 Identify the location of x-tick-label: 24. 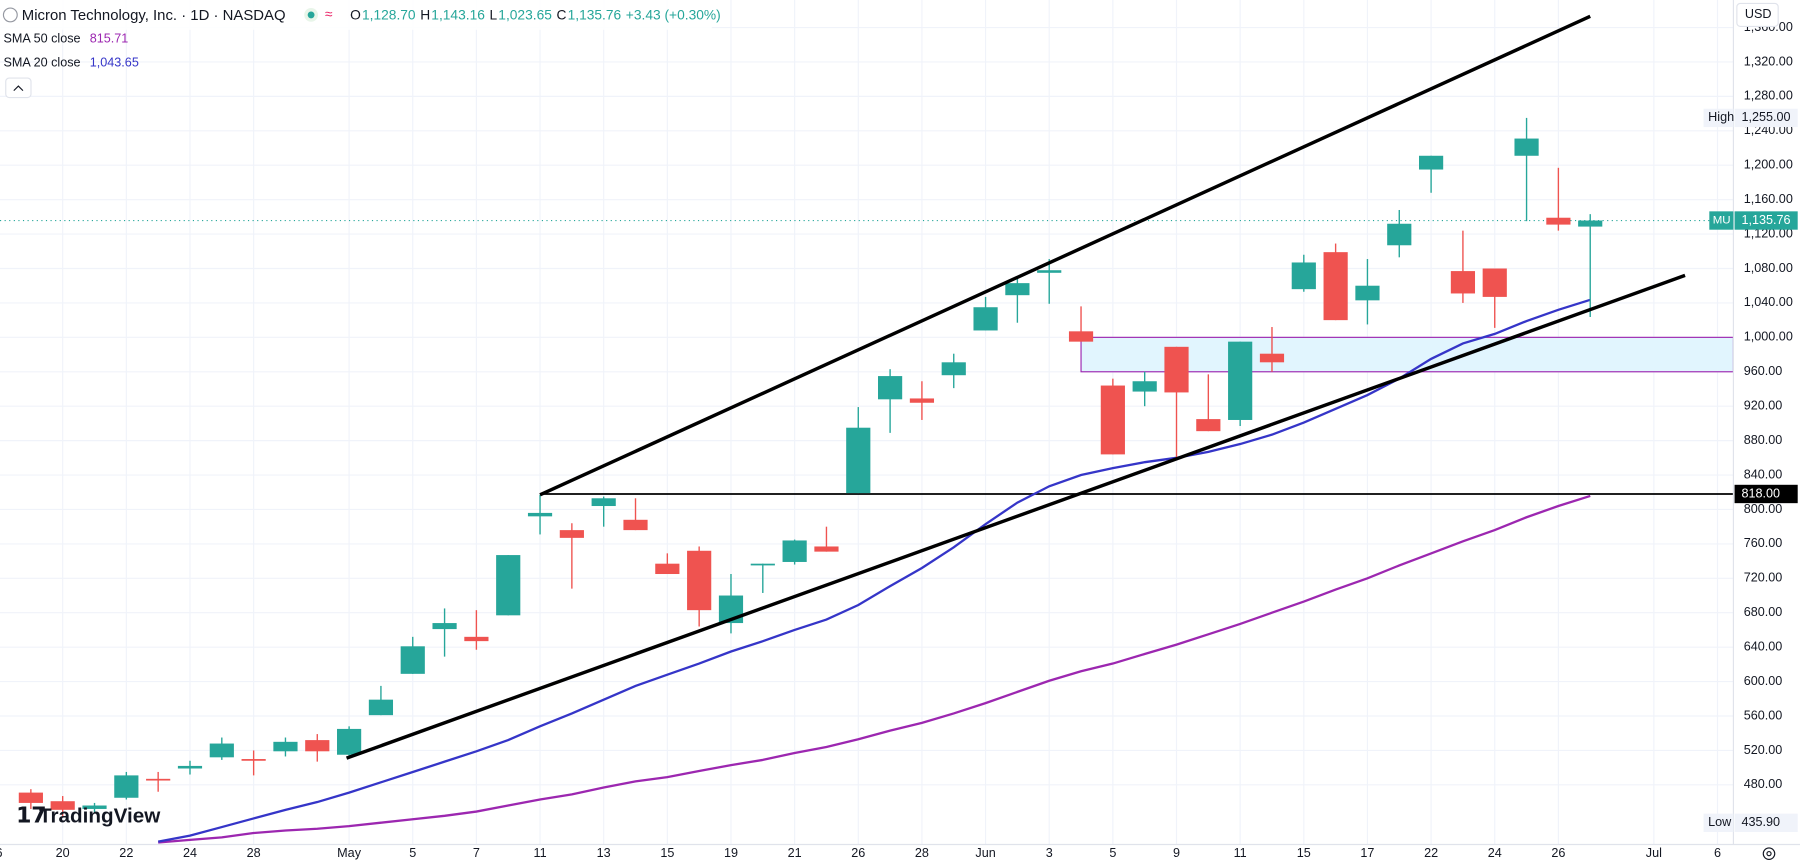
(190, 853).